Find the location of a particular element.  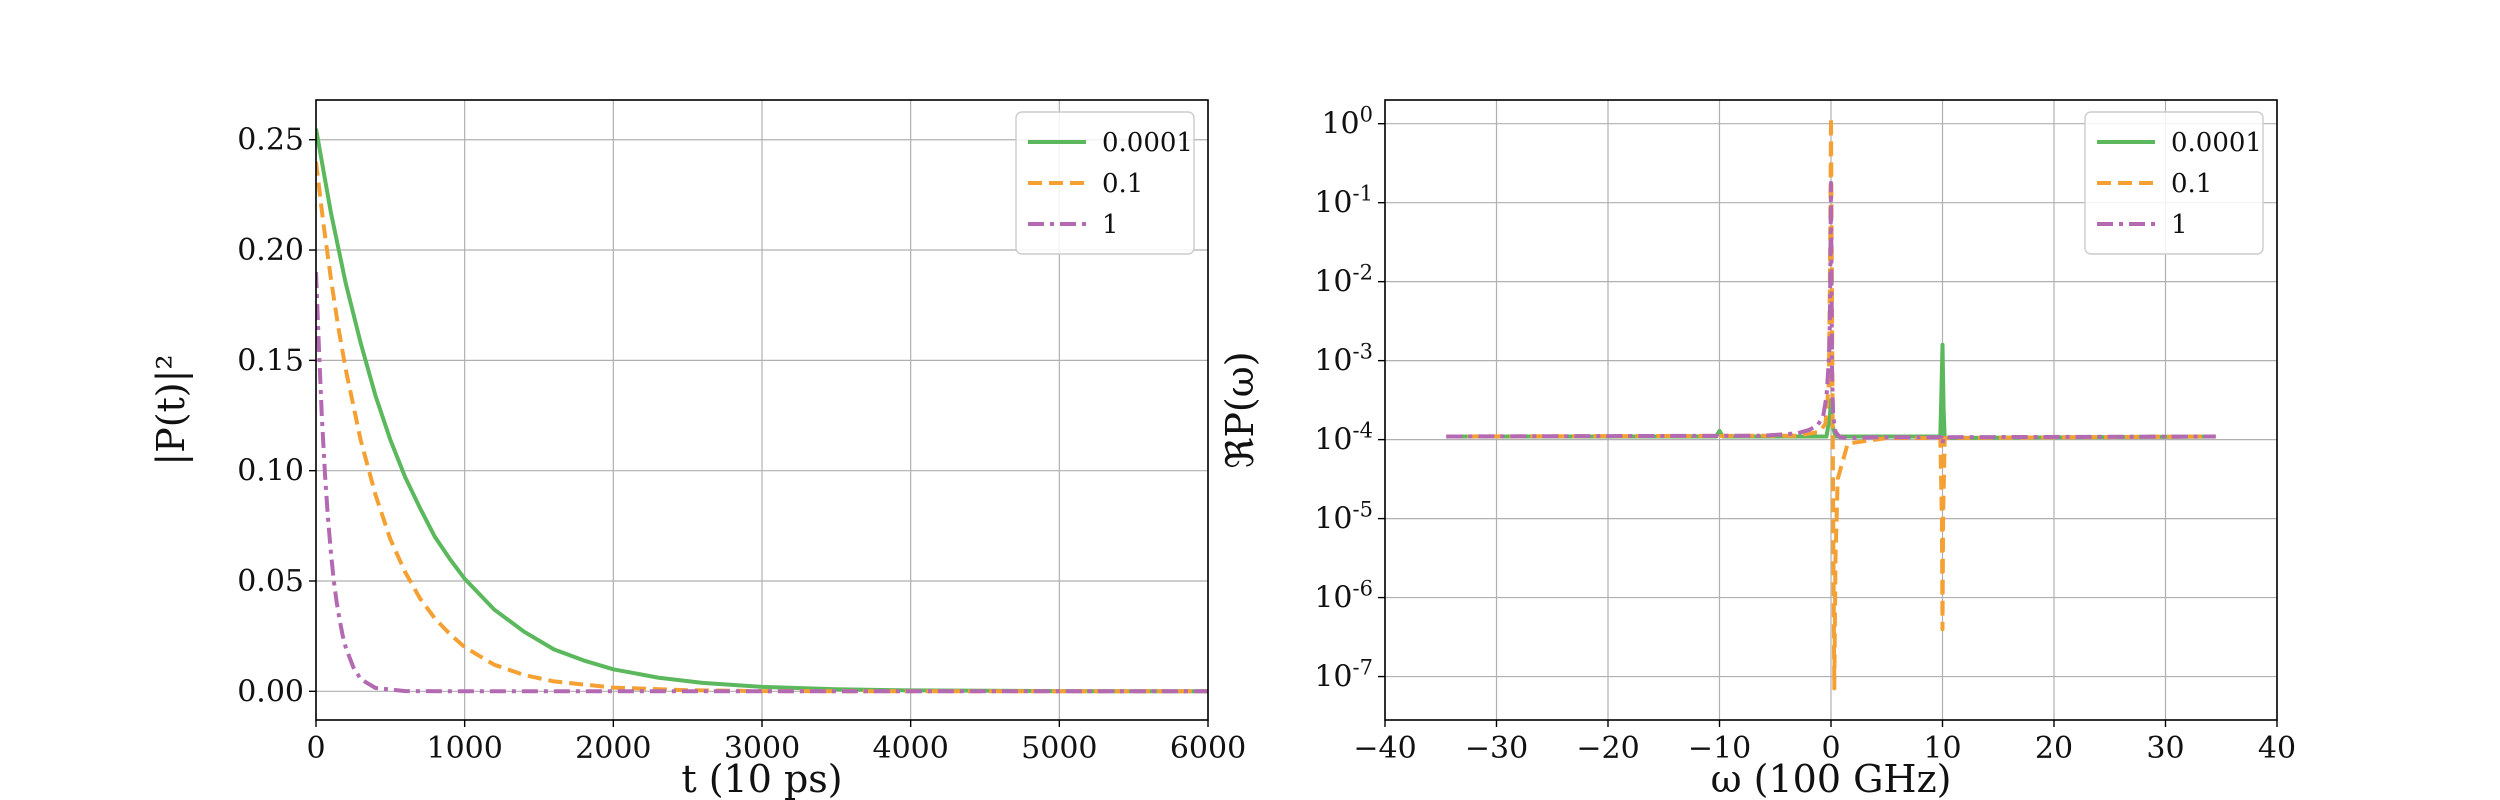

y-tick-label: 0.20 is located at coordinates (270, 250).